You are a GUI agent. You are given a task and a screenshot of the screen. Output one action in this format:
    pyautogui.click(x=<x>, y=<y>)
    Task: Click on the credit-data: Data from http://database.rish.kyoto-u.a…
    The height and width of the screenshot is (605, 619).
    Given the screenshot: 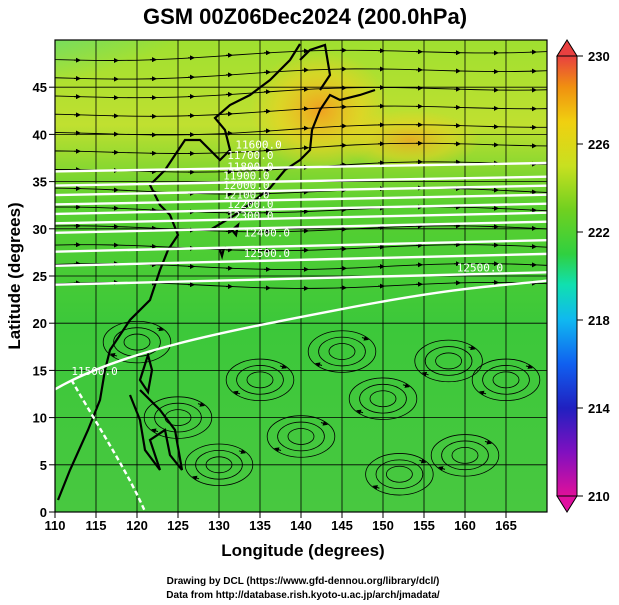 What is the action you would take?
    pyautogui.click(x=303, y=595)
    